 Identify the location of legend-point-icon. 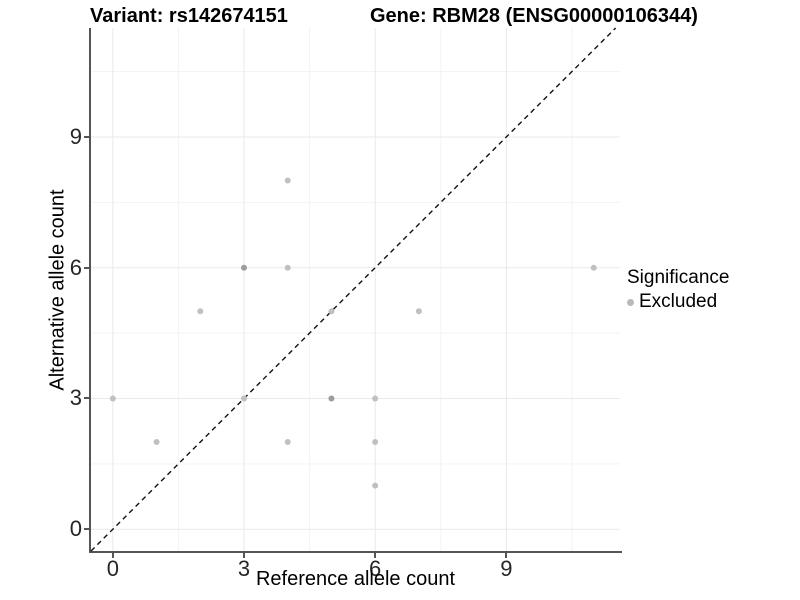
(630, 302).